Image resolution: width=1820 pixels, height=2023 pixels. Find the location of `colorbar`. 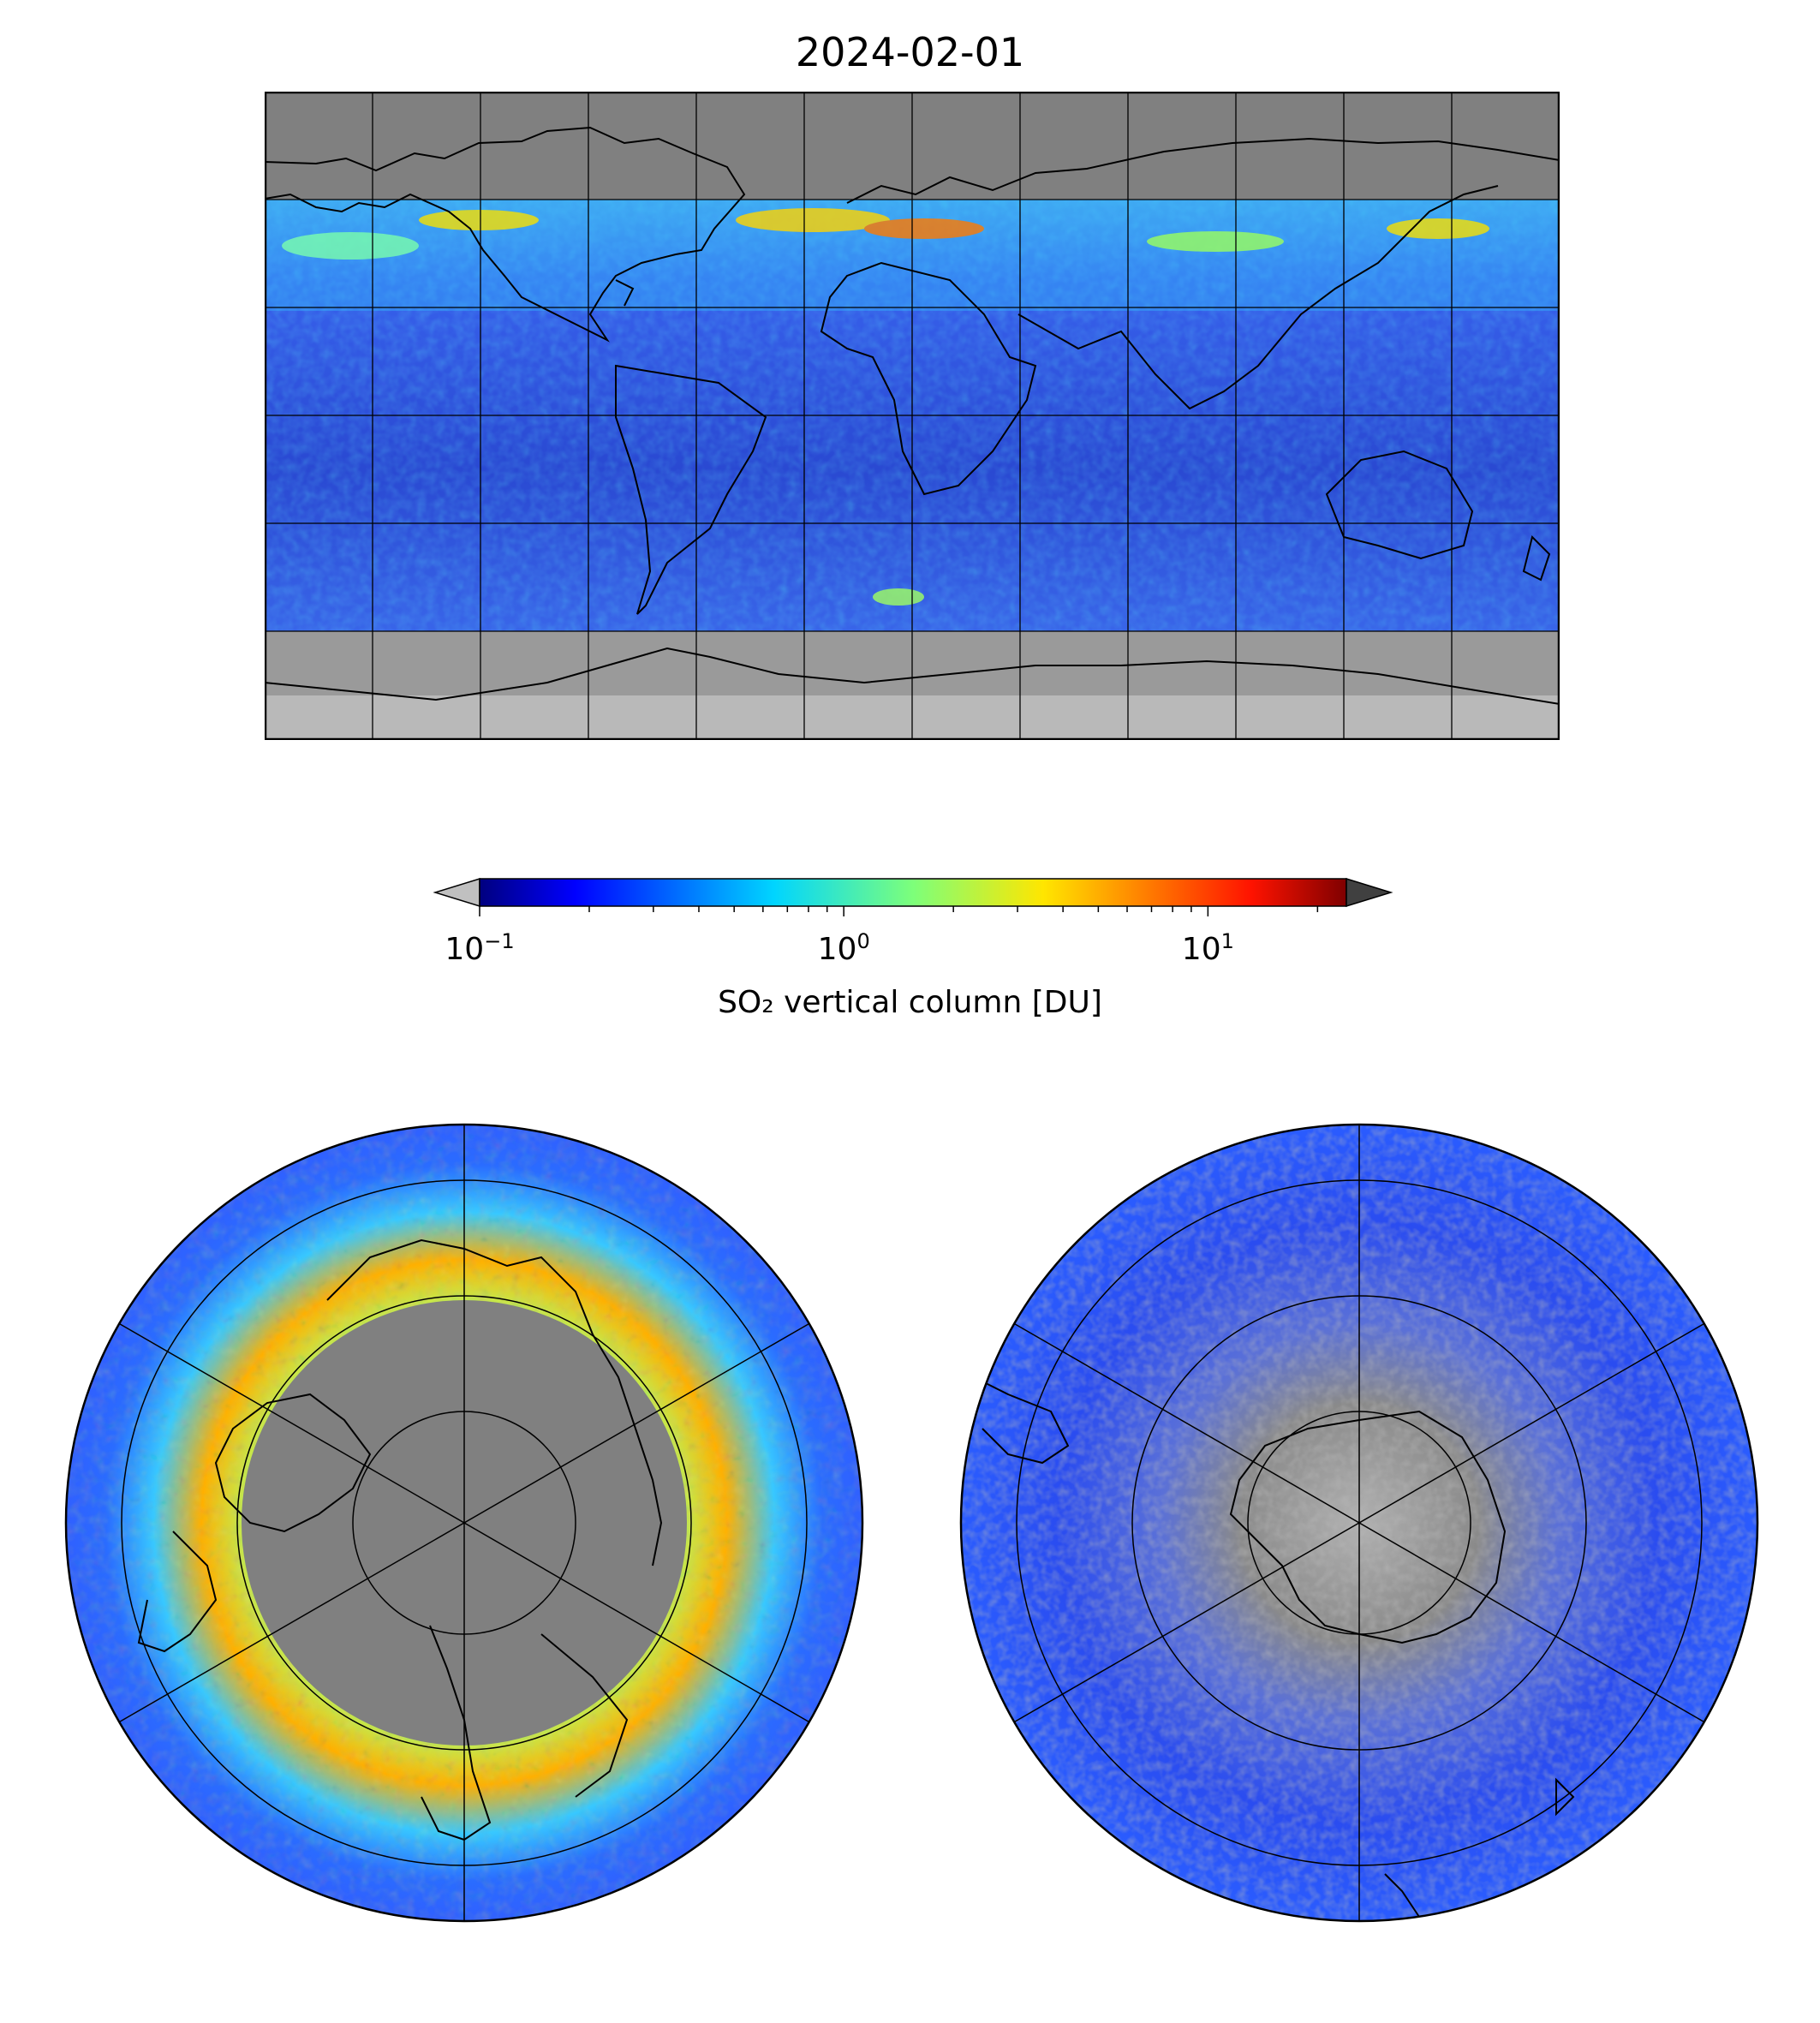

colorbar is located at coordinates (913, 896).